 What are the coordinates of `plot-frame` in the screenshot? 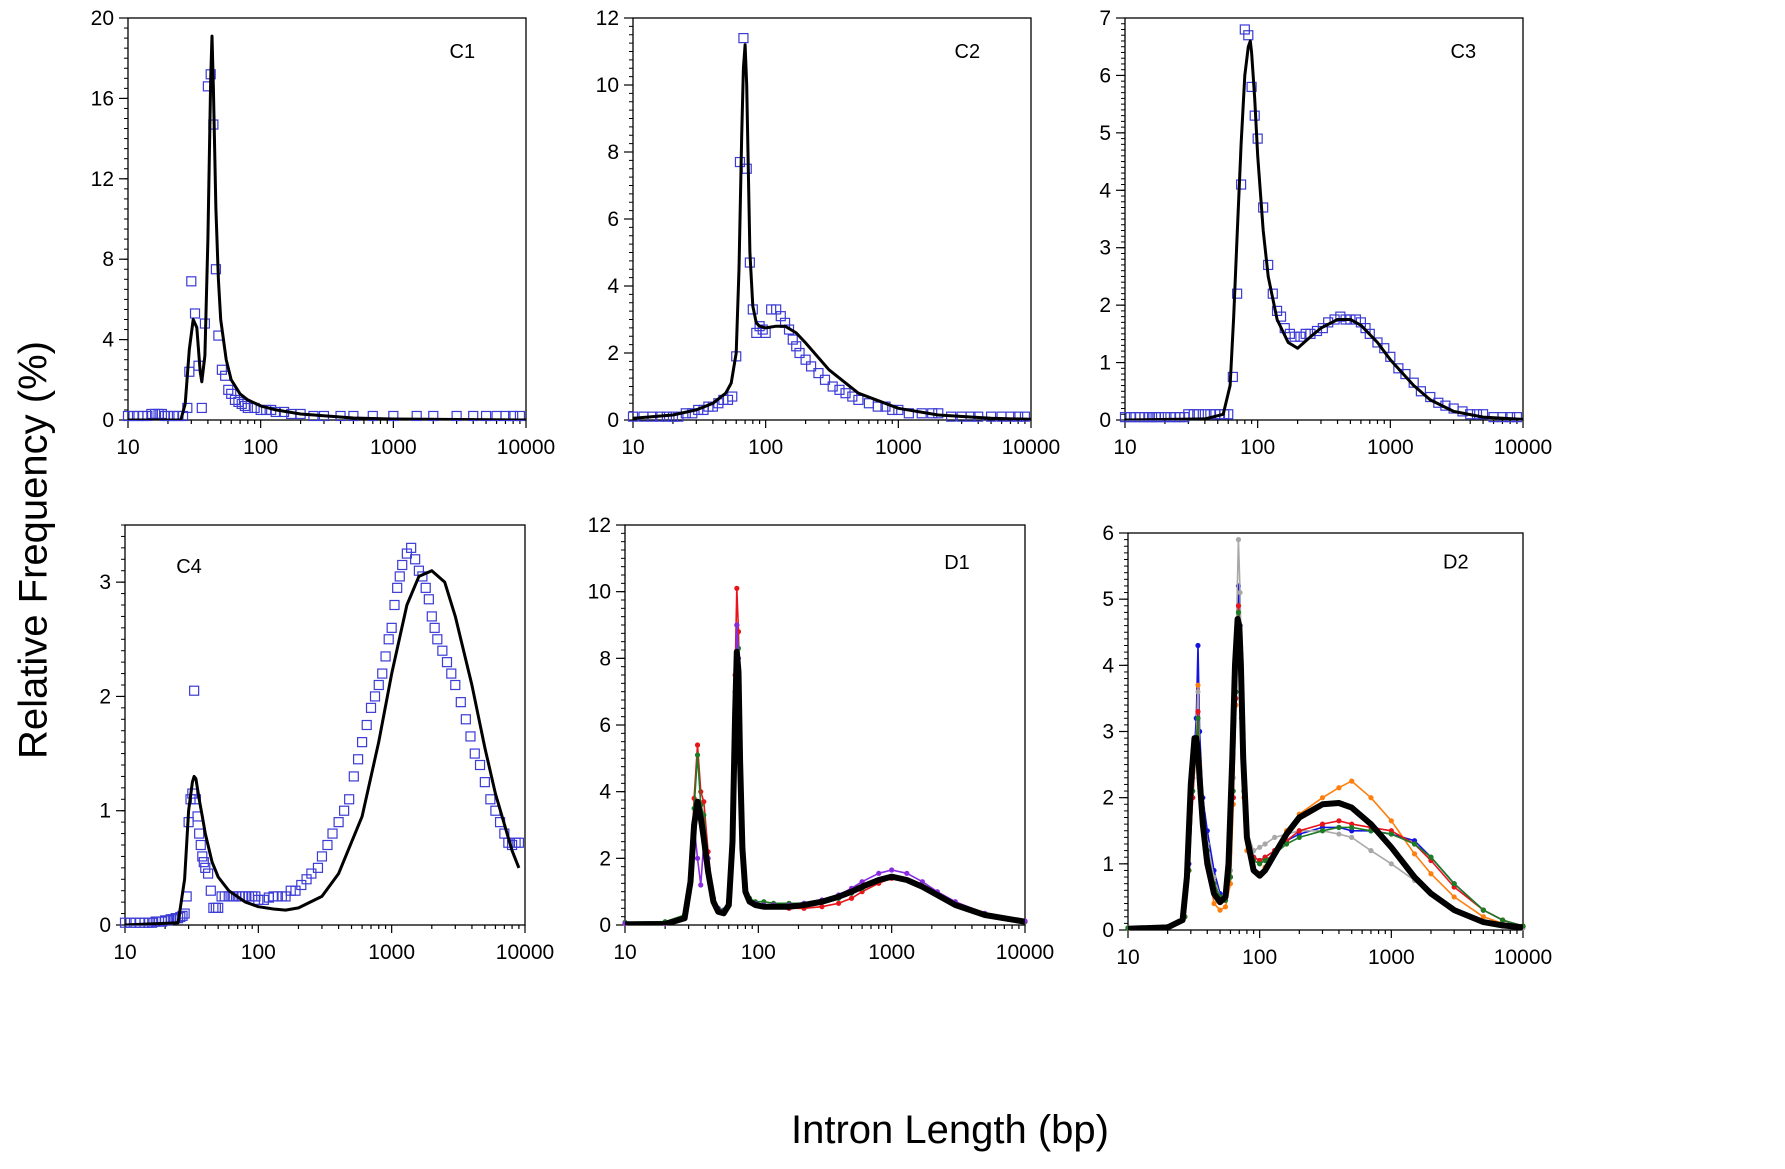 It's located at (825, 725).